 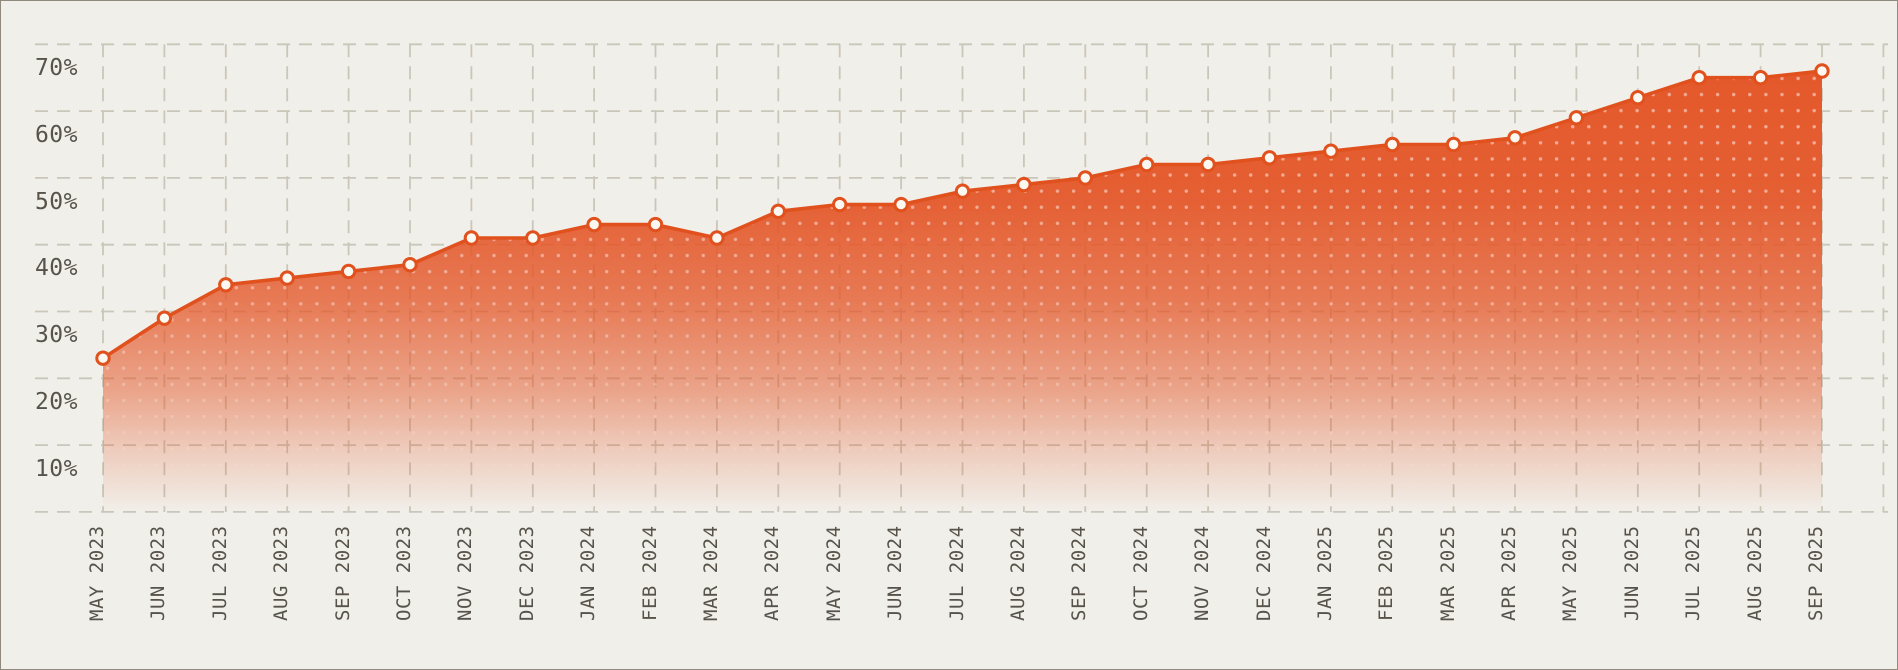 What do you see at coordinates (1202, 573) in the screenshot?
I see `x-axis-tick-label: NOV 2024` at bounding box center [1202, 573].